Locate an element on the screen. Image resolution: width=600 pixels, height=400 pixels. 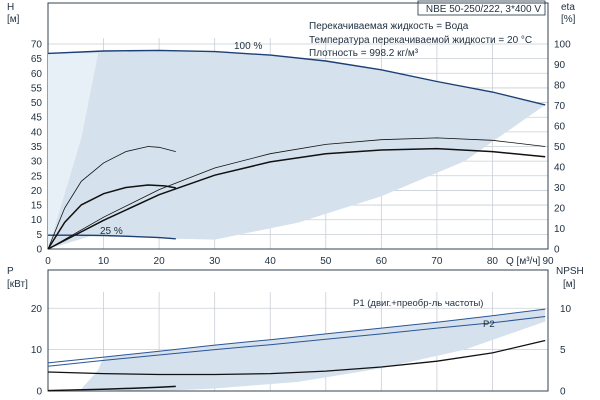
y-tick-label-eta: 90 is located at coordinates (560, 65).